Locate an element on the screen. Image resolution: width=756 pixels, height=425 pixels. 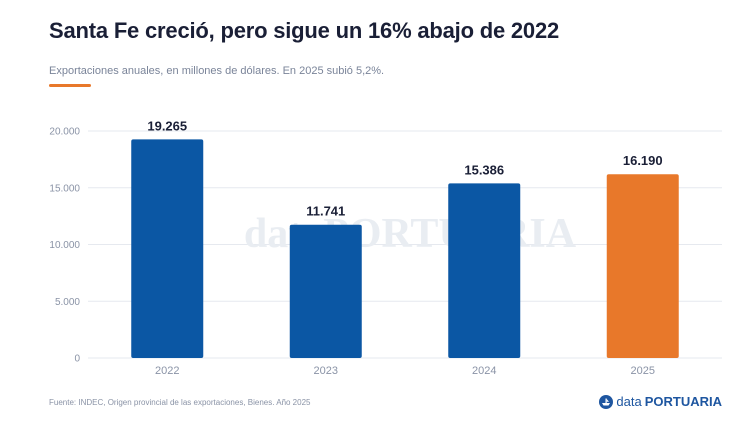
ship-icon is located at coordinates (606, 401).